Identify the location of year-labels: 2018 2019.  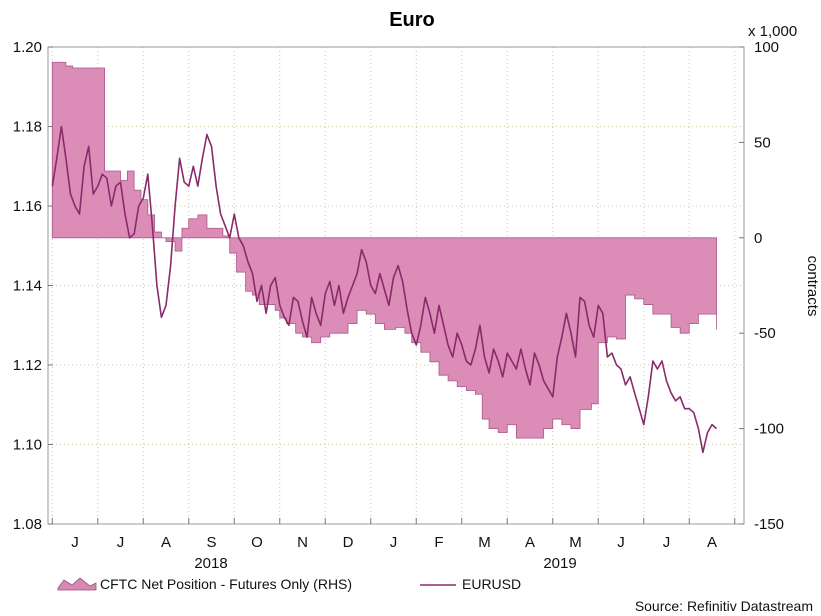
(385, 563).